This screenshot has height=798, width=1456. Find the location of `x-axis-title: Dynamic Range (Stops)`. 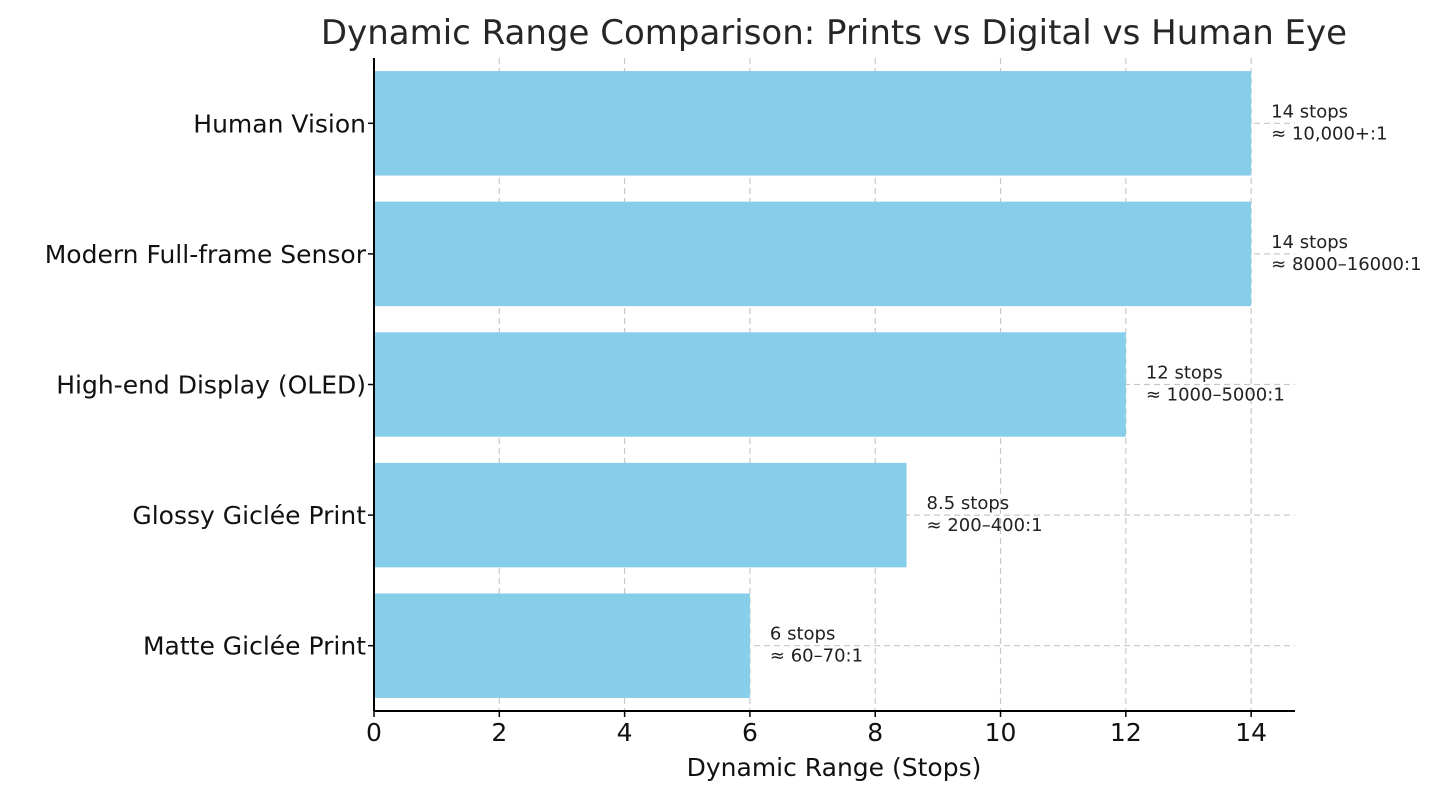

x-axis-title: Dynamic Range (Stops) is located at coordinates (834, 767).